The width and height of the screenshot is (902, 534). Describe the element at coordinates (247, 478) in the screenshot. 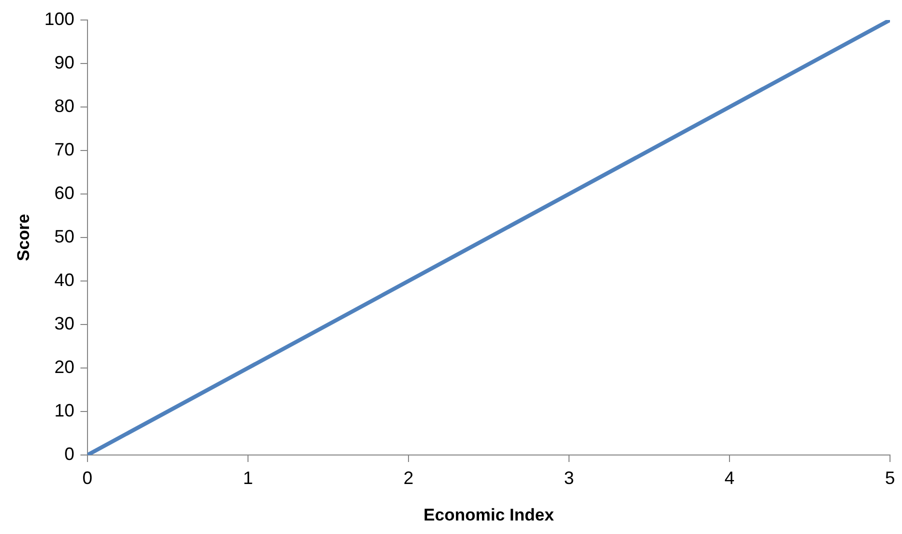

I see `x-tick-label: 1` at that location.